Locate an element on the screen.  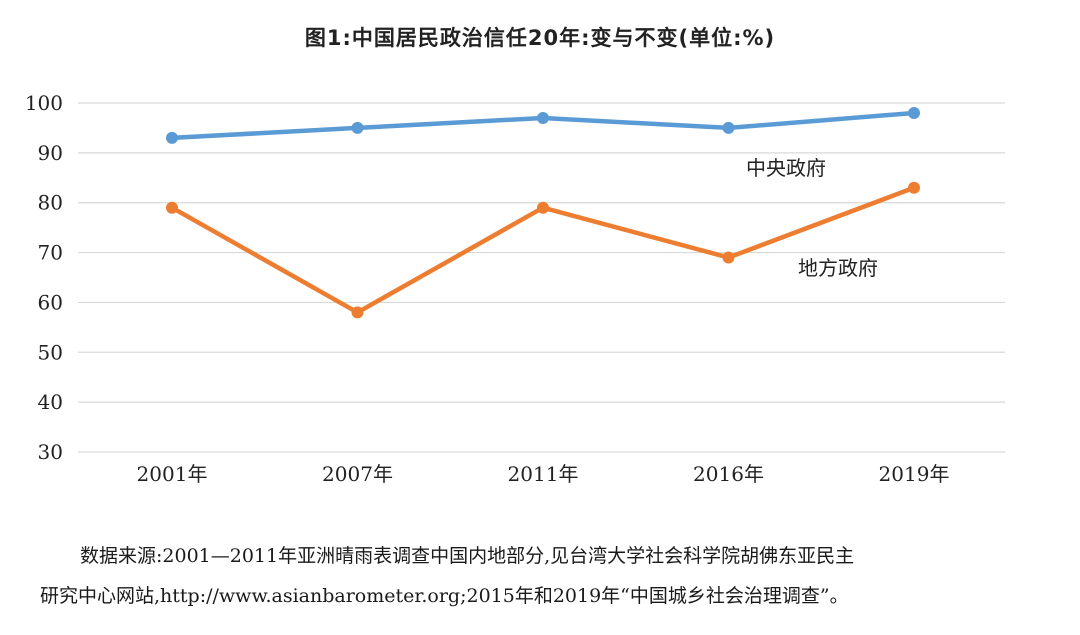
y-tick-label: 80 is located at coordinates (50, 203).